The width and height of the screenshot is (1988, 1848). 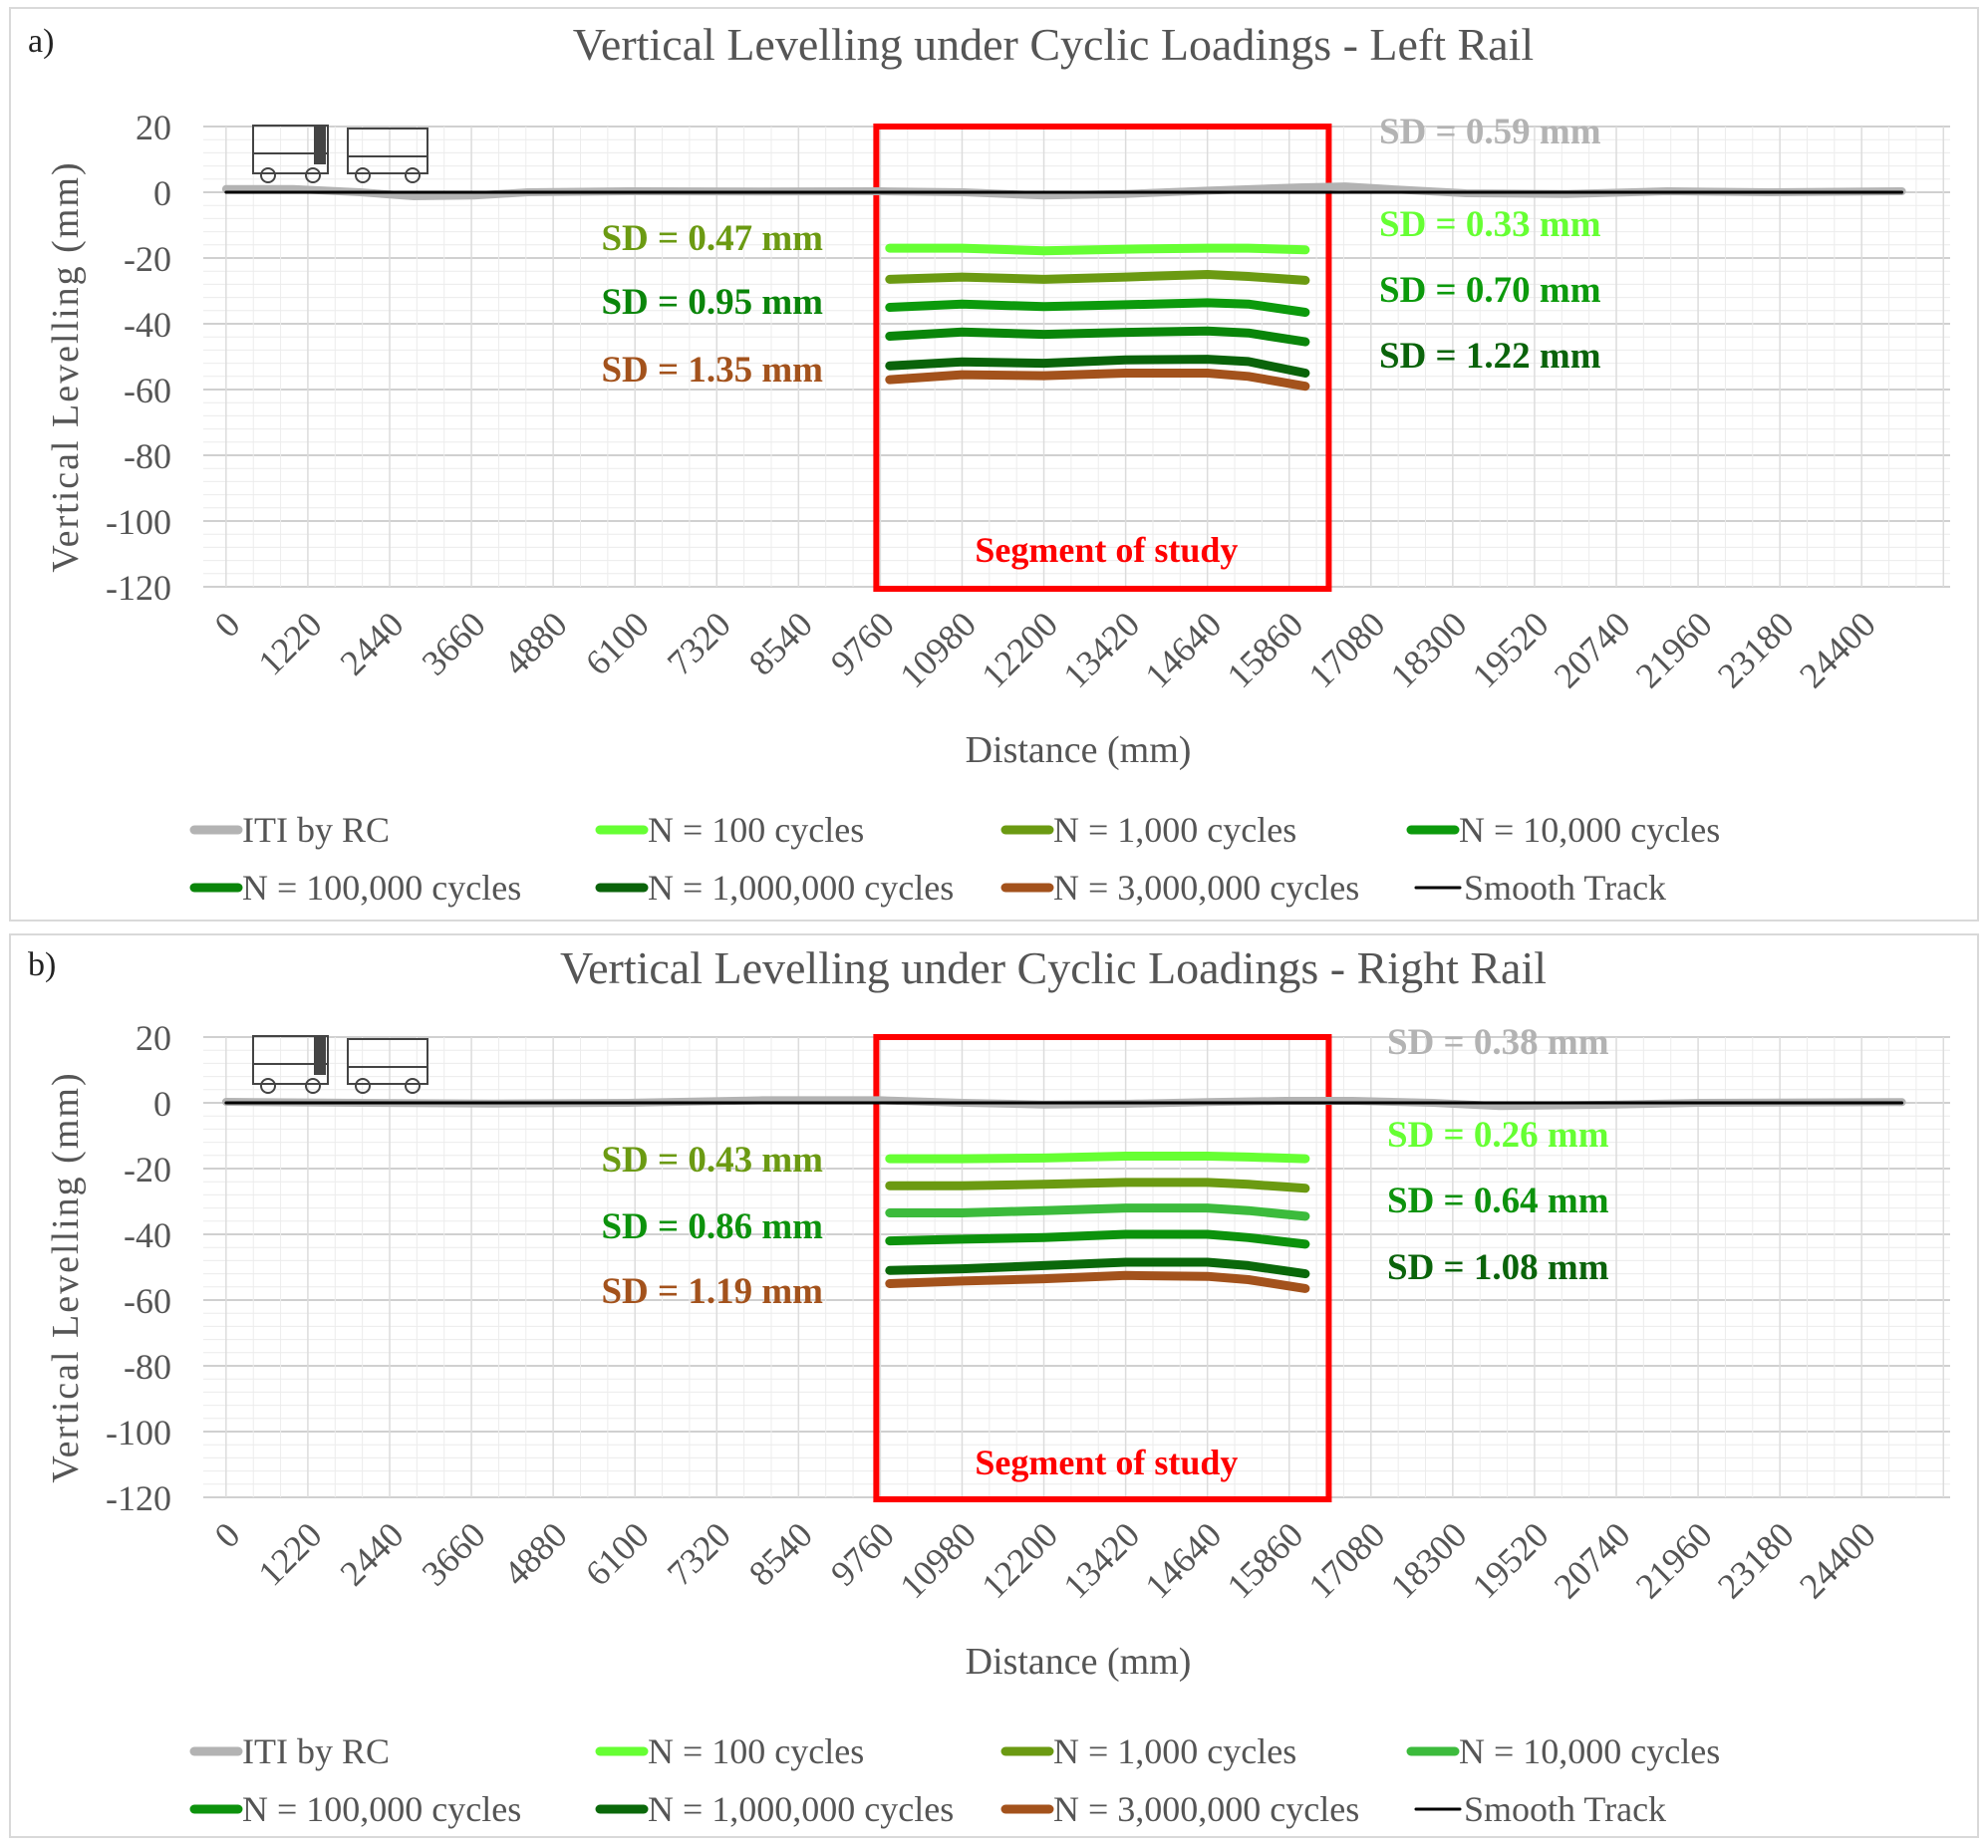 I want to click on sd-annotation: SD = 0.86 mm, so click(x=712, y=1227).